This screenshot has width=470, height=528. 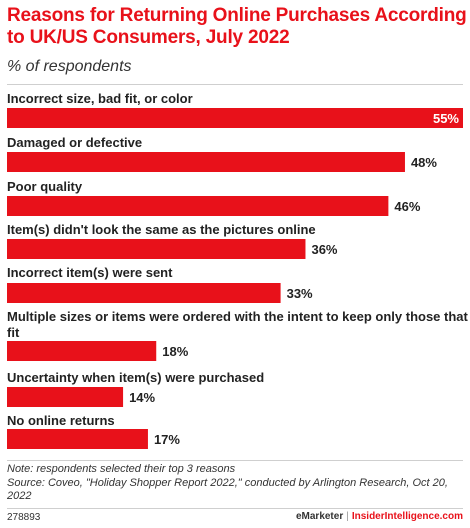 I want to click on chart-subtitle: % of respondents, so click(x=69, y=66).